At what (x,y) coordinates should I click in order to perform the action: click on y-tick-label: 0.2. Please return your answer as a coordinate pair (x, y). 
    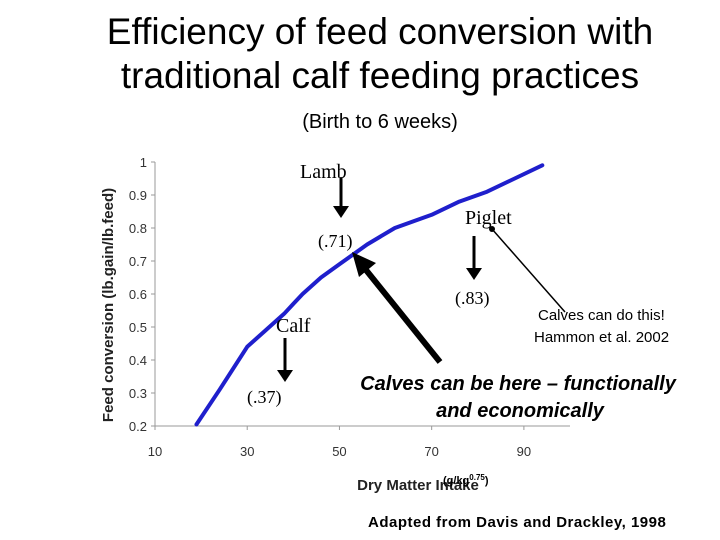
    Looking at the image, I should click on (138, 426).